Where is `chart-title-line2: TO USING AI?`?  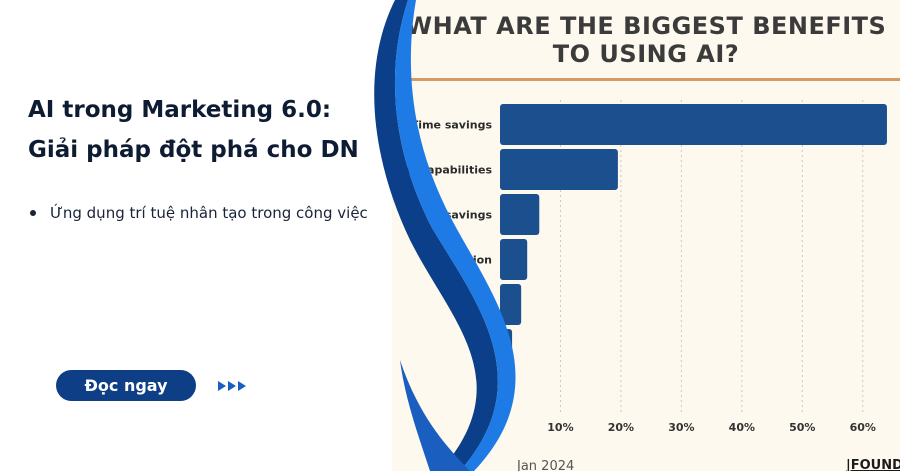 chart-title-line2: TO USING AI? is located at coordinates (646, 54).